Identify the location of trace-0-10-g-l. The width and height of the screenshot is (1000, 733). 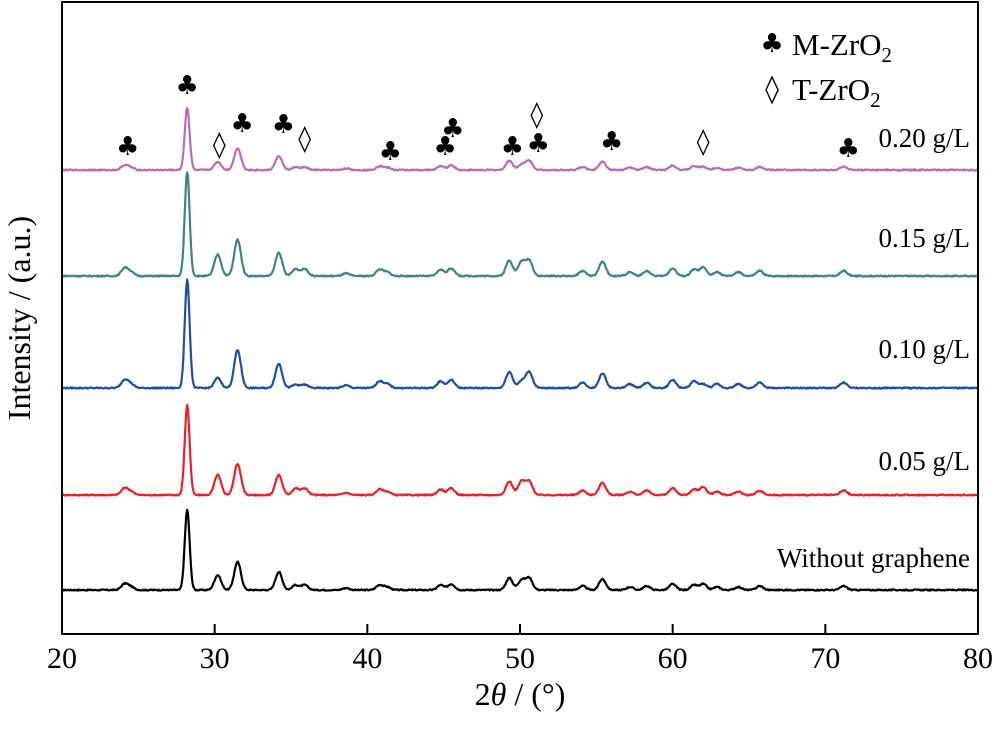
(520, 334).